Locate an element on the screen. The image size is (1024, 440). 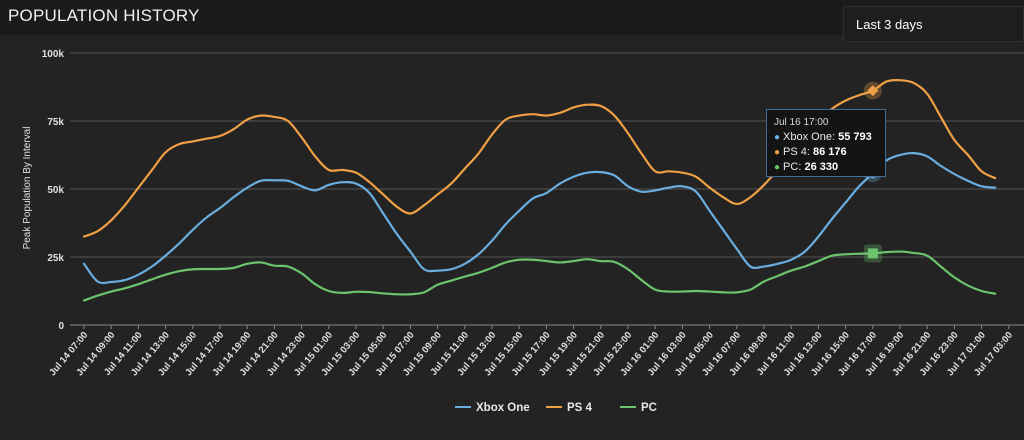
y-tick-label: 75k is located at coordinates (55, 122).